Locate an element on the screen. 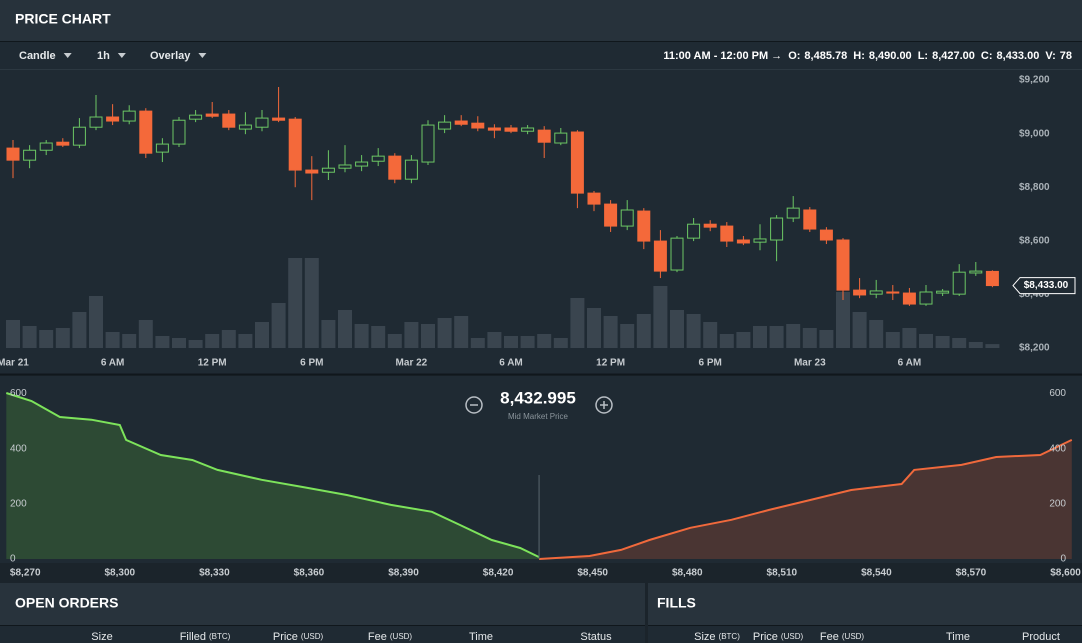  x-tick-label: Mar 21 is located at coordinates (14, 363).